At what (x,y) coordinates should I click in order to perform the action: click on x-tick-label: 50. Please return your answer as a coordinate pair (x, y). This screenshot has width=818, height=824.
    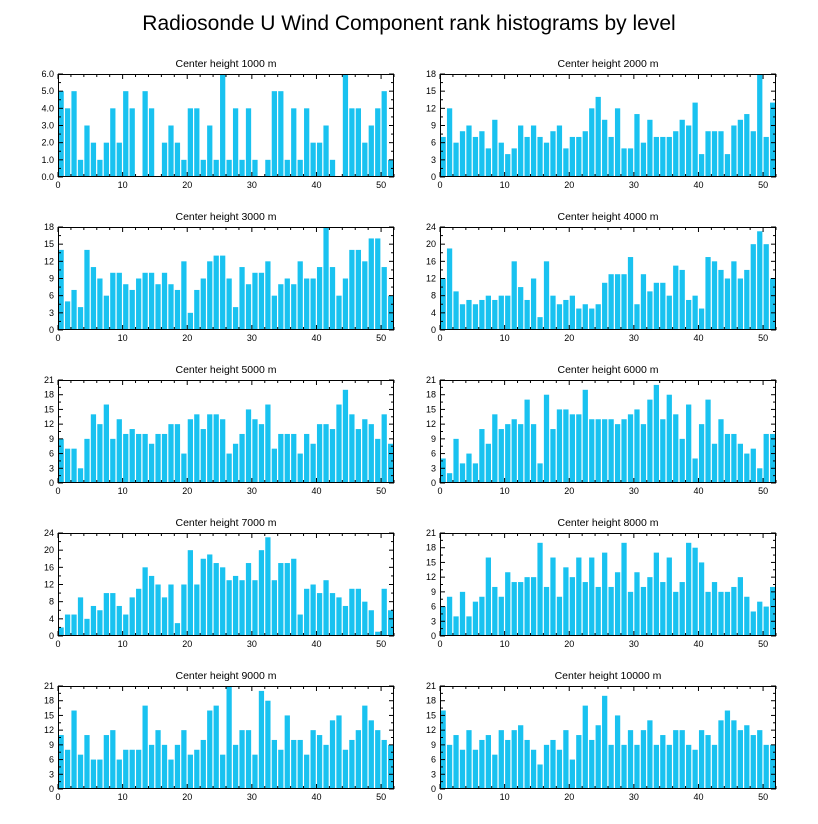
    Looking at the image, I should click on (381, 491).